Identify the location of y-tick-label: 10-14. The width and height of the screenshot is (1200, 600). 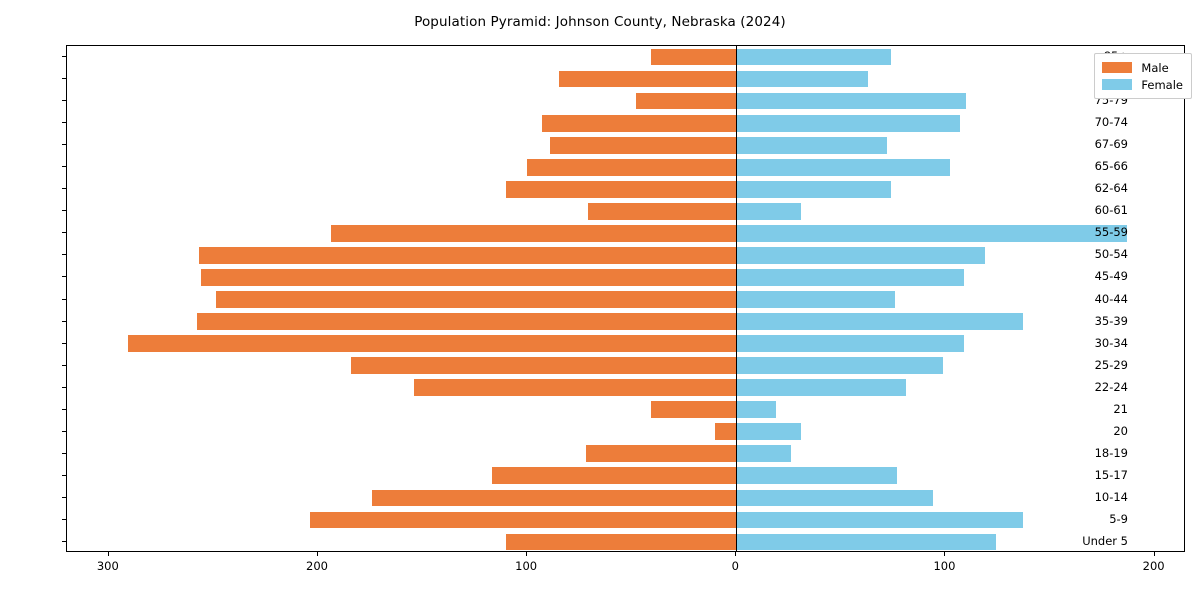
(1111, 496).